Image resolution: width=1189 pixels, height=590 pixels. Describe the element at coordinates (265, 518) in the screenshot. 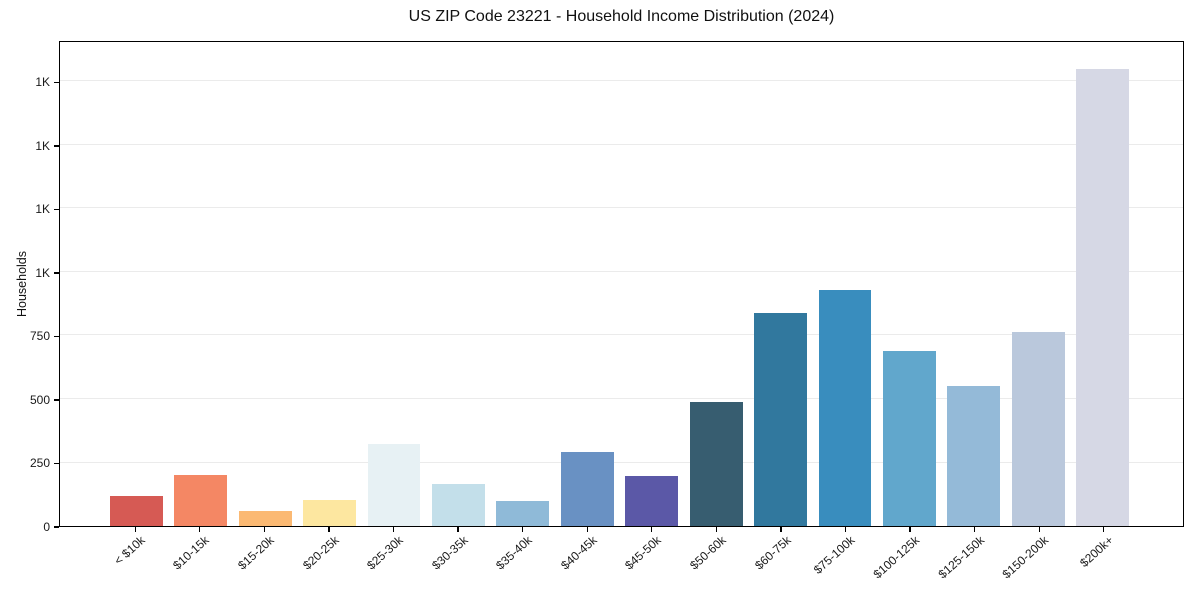

I see `bar-$15-20k` at that location.